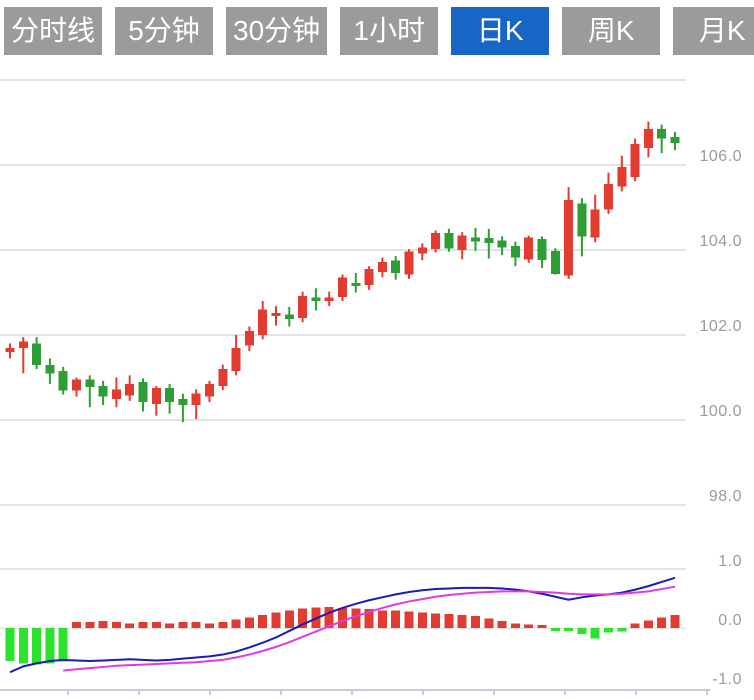  What do you see at coordinates (500, 31) in the screenshot?
I see `tab-daily-k: 日K` at bounding box center [500, 31].